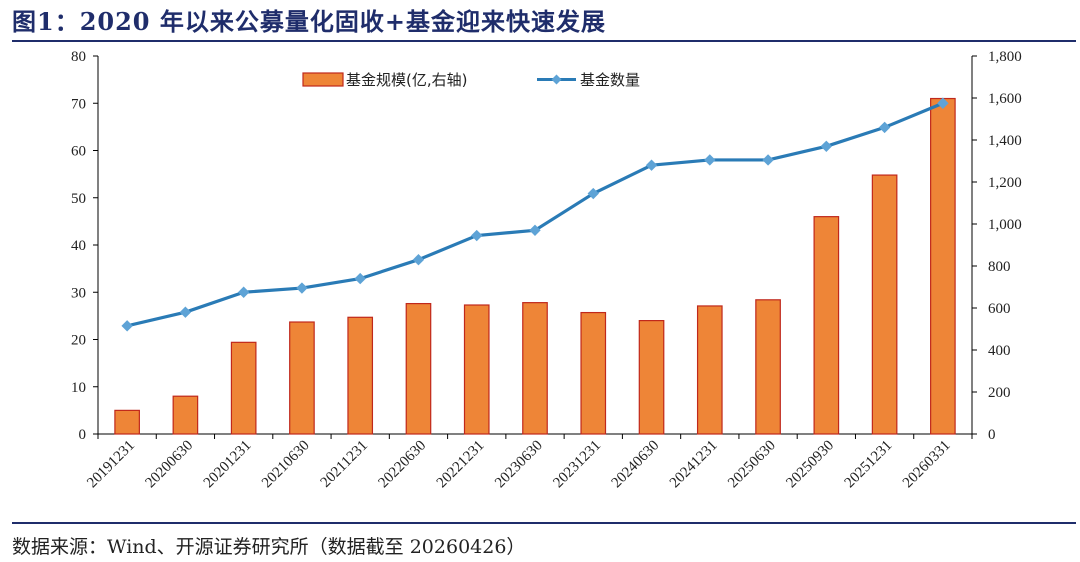  Describe the element at coordinates (999, 351) in the screenshot. I see `right-tick-label: 400` at that location.